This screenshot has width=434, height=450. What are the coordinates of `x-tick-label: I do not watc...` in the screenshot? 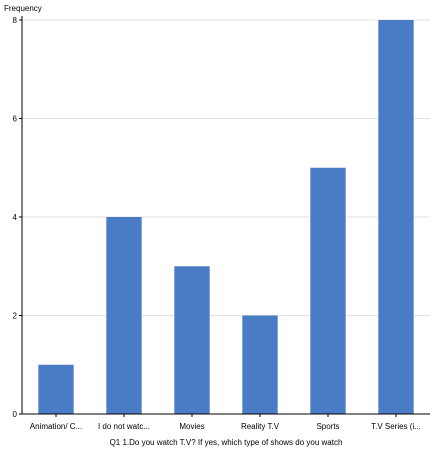 It's located at (124, 426).